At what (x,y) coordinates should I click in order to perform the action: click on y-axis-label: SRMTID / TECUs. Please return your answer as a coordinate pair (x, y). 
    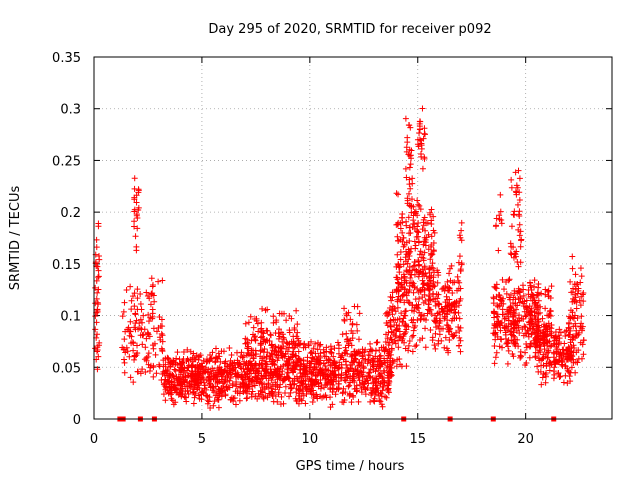
    Looking at the image, I should click on (15, 238).